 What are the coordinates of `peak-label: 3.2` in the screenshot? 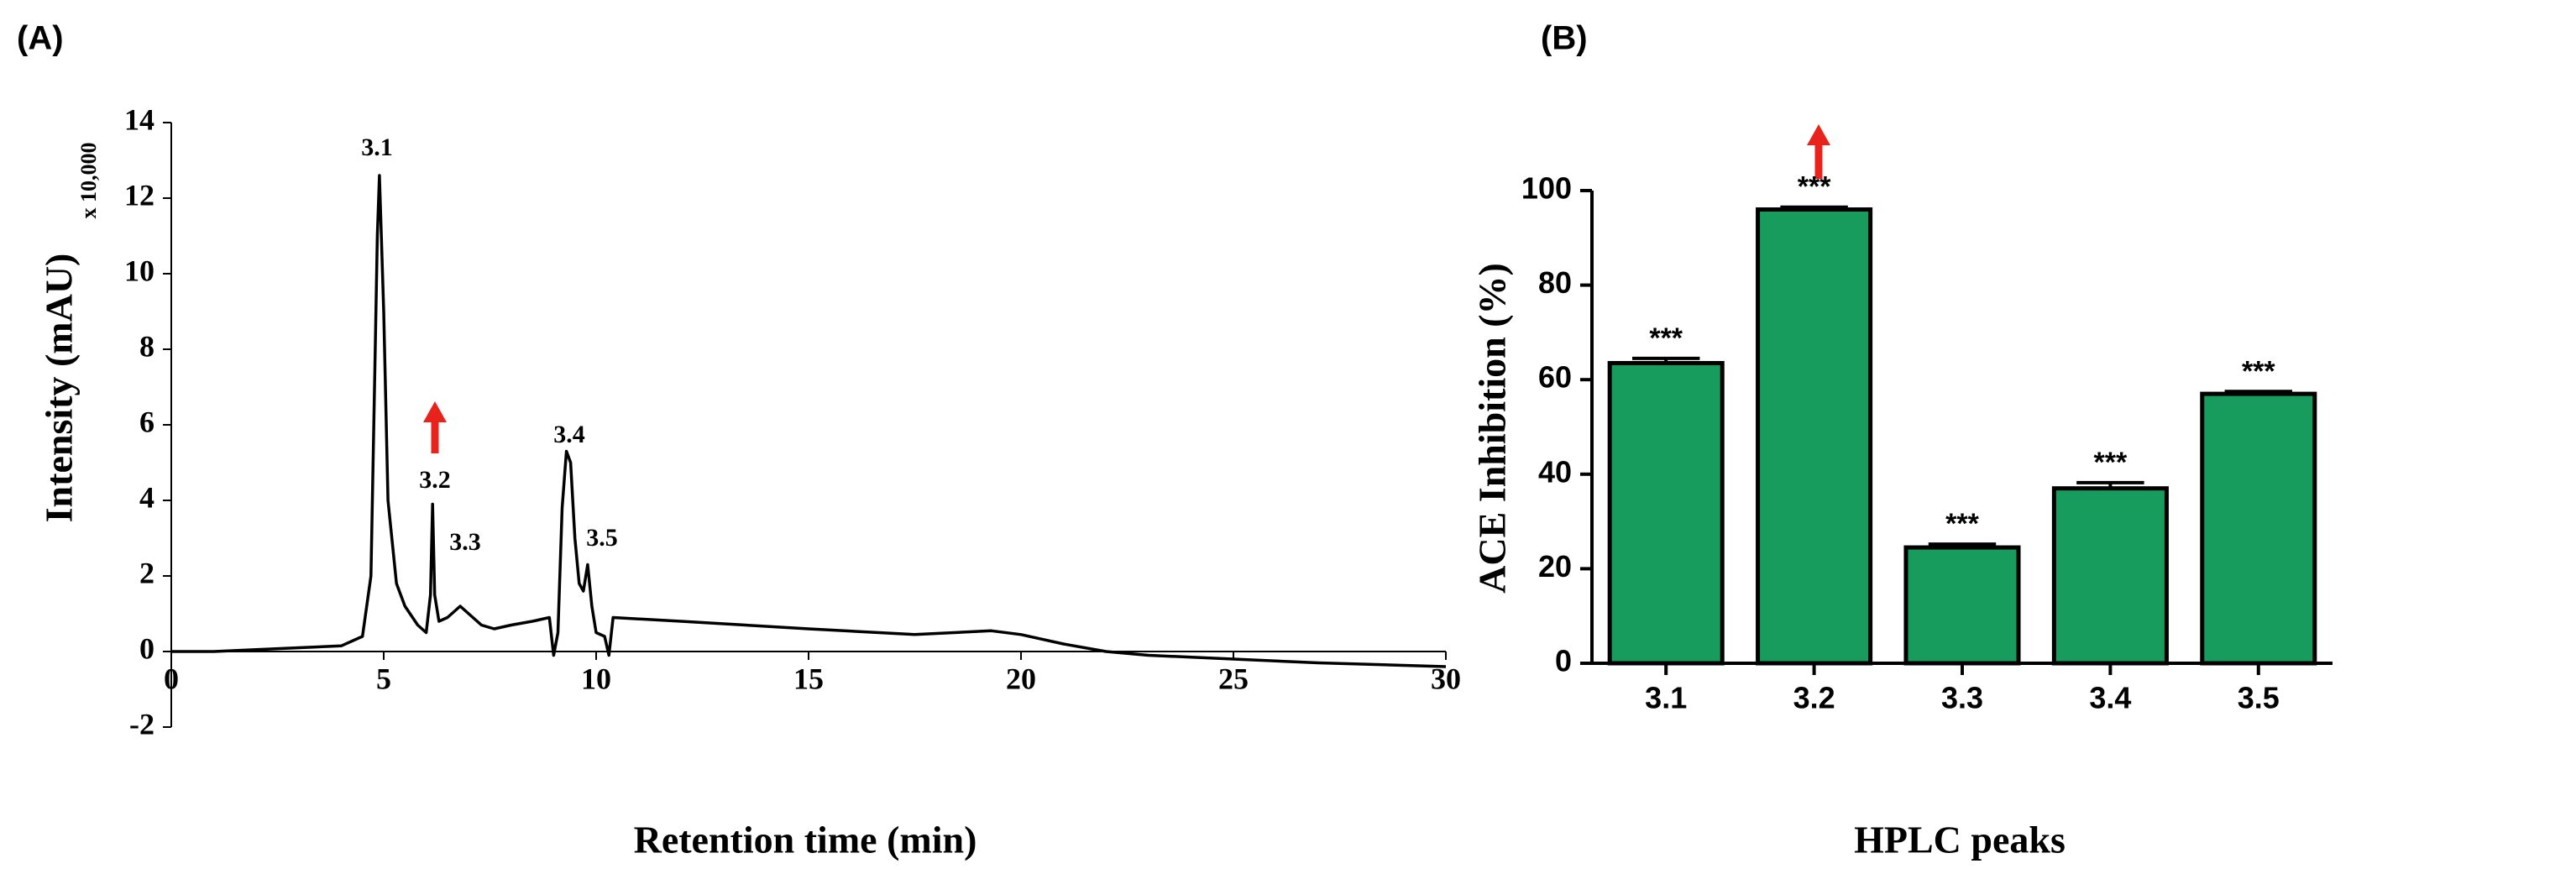 It's located at (435, 480).